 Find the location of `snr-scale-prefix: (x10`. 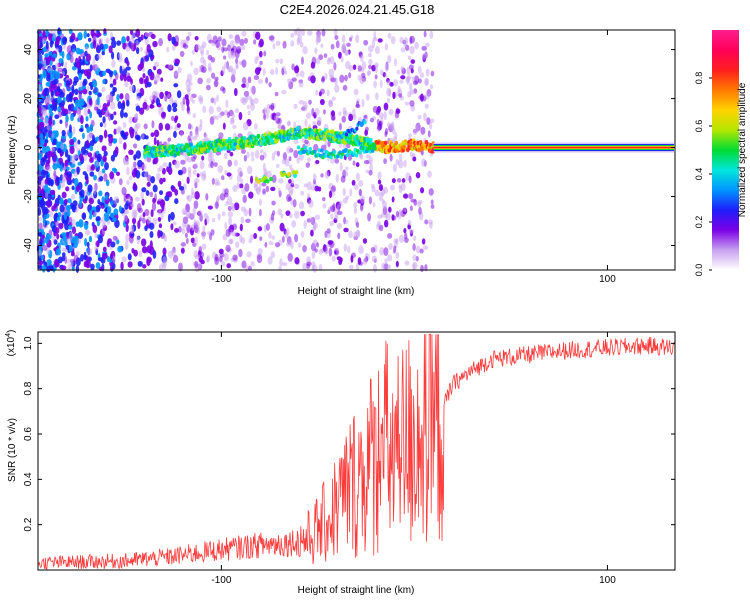

snr-scale-prefix: (x10 is located at coordinates (11, 346).